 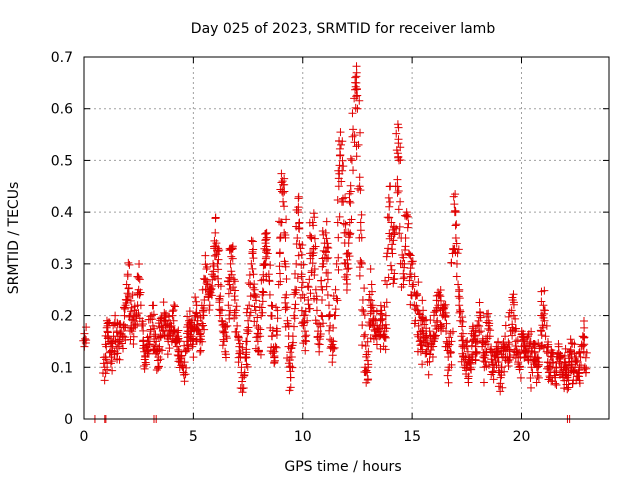 What do you see at coordinates (62, 368) in the screenshot?
I see `y-tick-label: 0.1` at bounding box center [62, 368].